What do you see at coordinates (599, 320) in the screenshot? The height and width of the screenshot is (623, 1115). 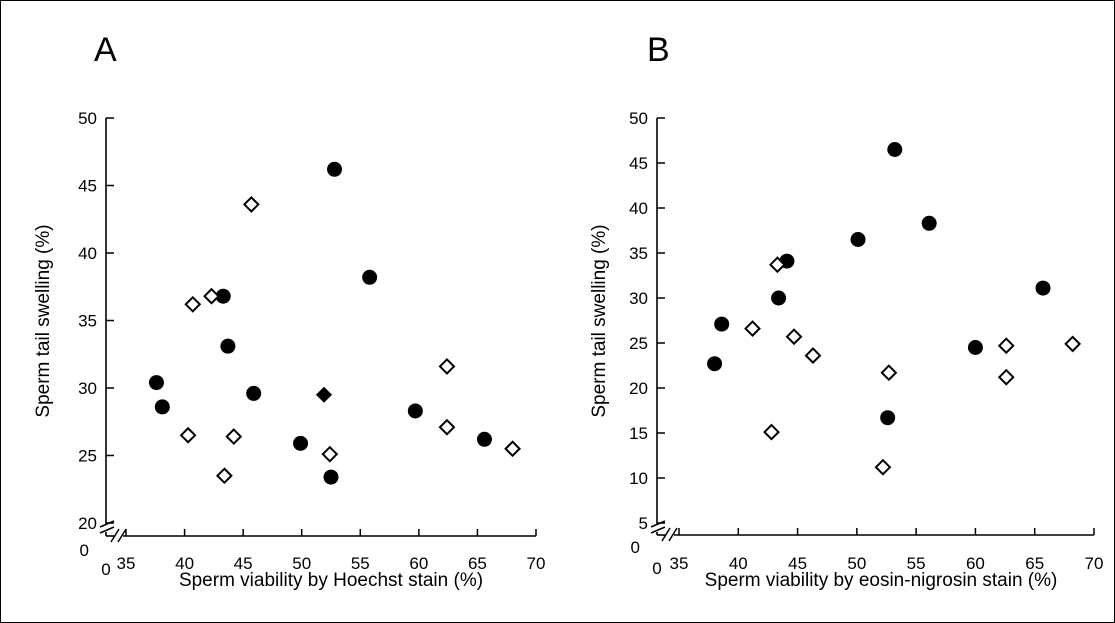 I see `y-axis-title-b: Sperm tail swelling (%)` at bounding box center [599, 320].